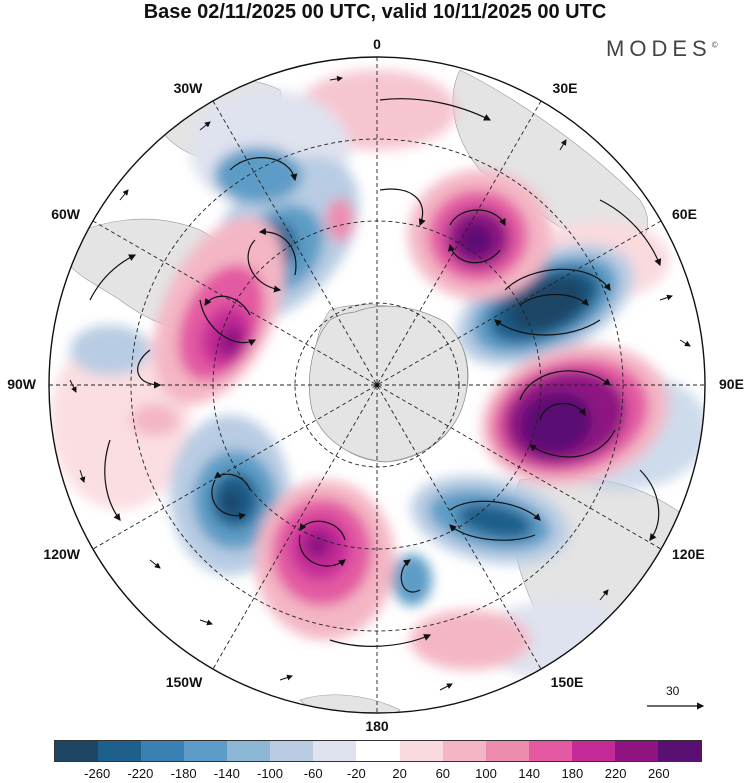 Image resolution: width=750 pixels, height=783 pixels. I want to click on colorbar-tick-label: -220, so click(140, 773).